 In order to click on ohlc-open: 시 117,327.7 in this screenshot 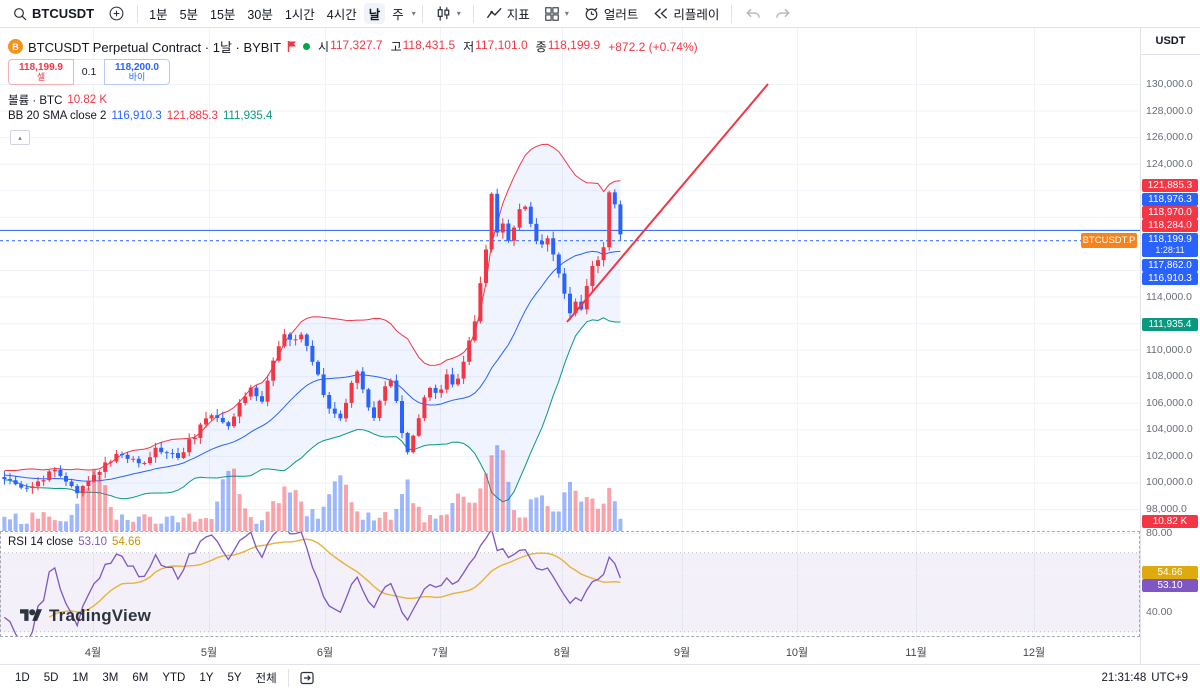, I will do `click(350, 46)`.